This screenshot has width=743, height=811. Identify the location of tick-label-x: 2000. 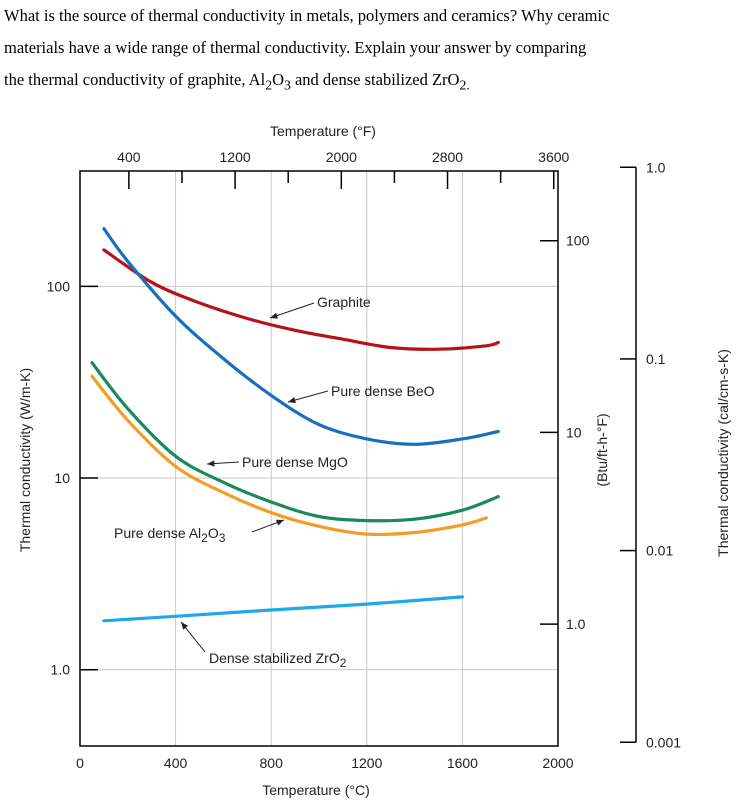
(557, 763).